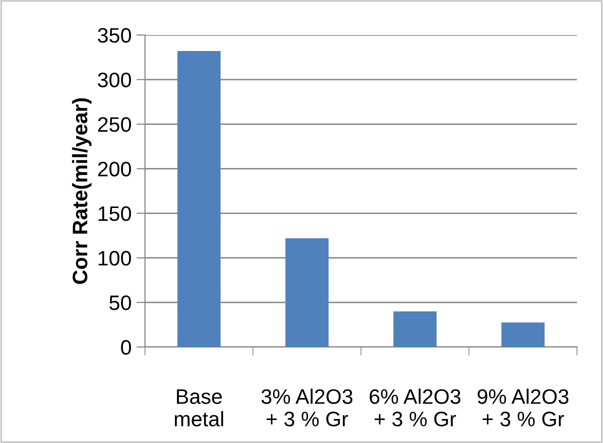  I want to click on y-tick-label: 250, so click(114, 124).